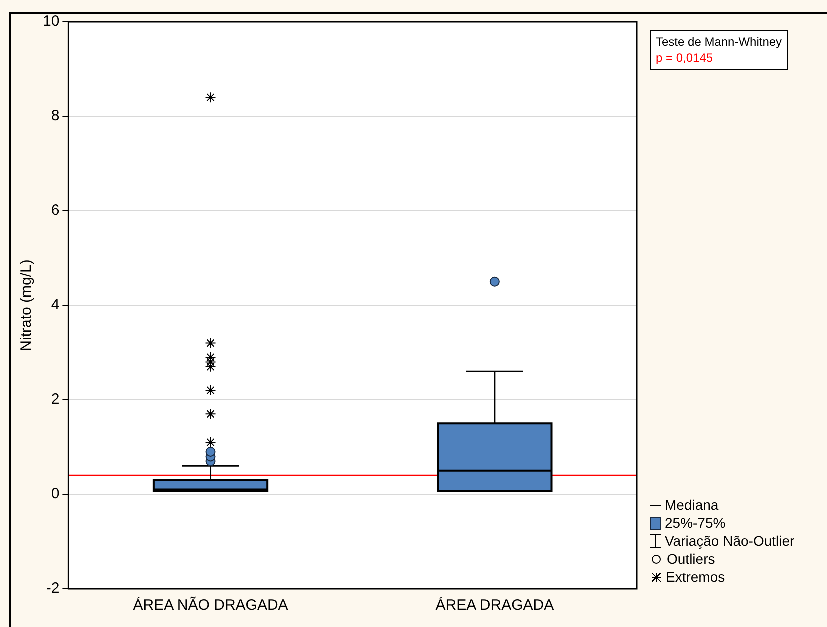 This screenshot has width=827, height=627. I want to click on x-tick-label: ÁREA NÃO DRAGADA, so click(210, 605).